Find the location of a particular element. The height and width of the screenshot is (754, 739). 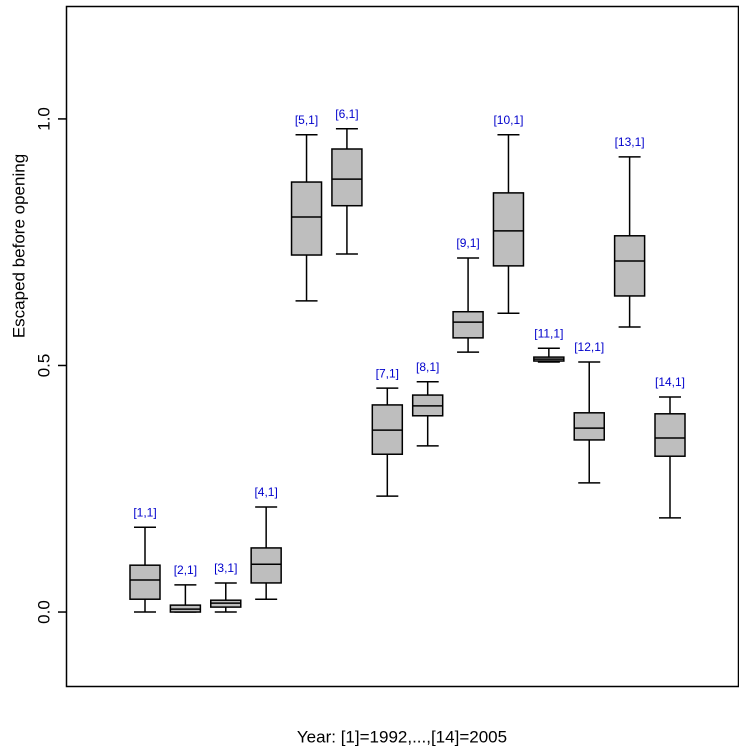

box-label: [5,1] is located at coordinates (306, 120).